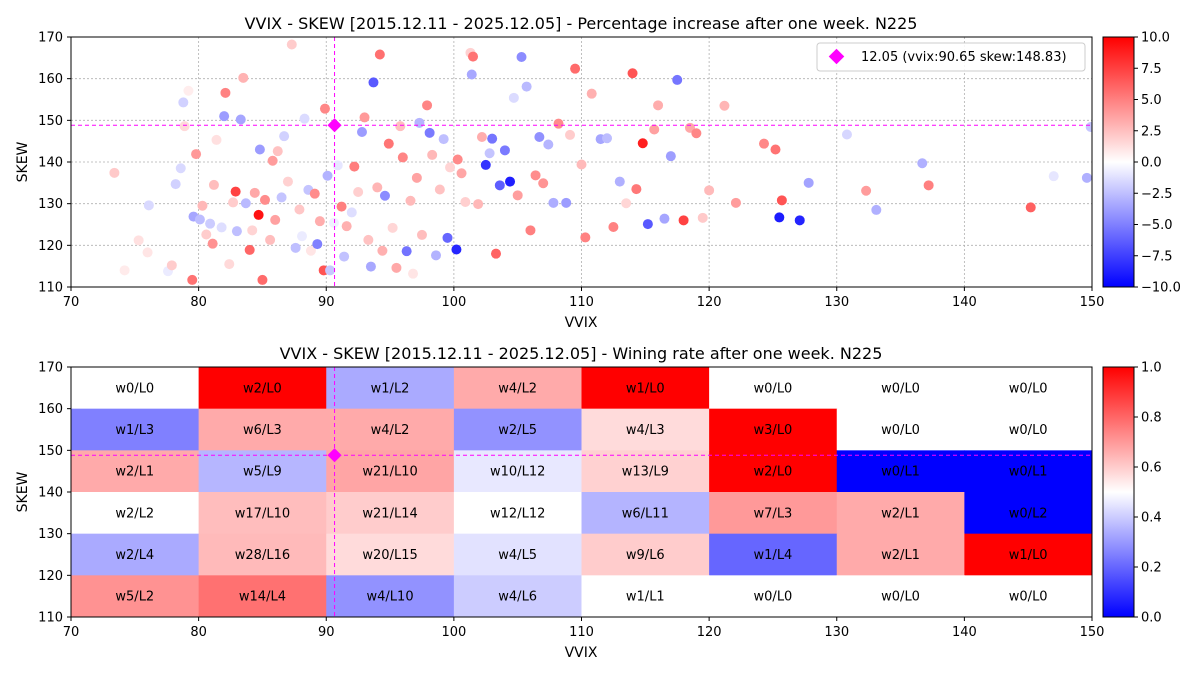 This screenshot has height=675, width=1200. I want to click on heatmap-cell-label: w0/L1, so click(900, 472).